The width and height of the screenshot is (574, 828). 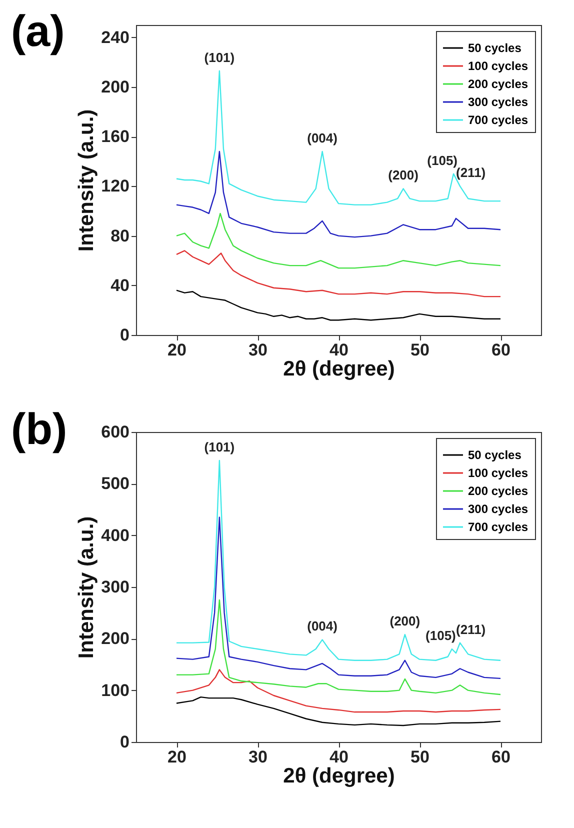 I want to click on y-tick-label: 500, so click(x=115, y=484).